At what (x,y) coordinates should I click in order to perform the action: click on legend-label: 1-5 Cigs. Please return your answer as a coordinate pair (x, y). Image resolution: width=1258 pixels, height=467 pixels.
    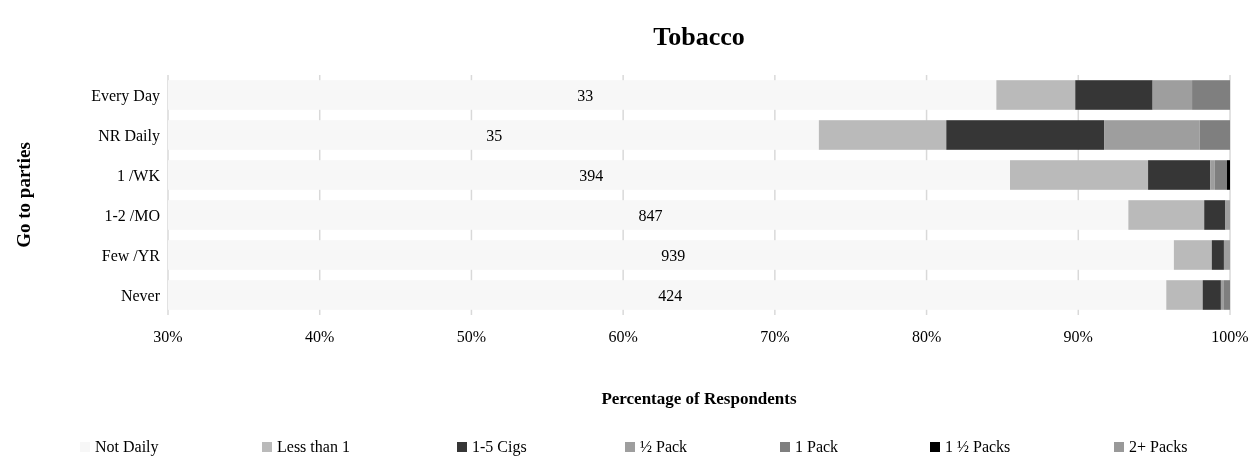
    Looking at the image, I should click on (499, 447).